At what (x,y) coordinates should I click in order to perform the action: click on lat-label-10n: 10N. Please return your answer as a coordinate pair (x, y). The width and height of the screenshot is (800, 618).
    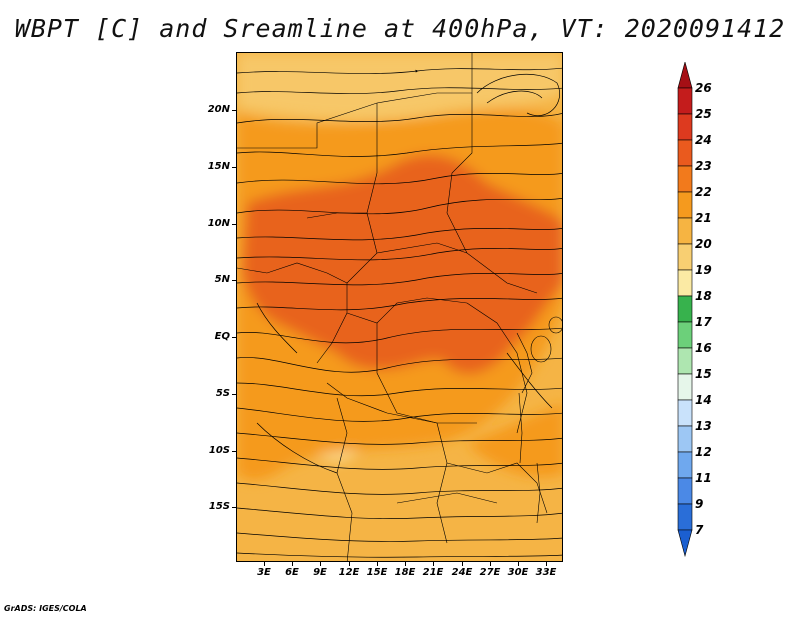
    Looking at the image, I should click on (218, 223).